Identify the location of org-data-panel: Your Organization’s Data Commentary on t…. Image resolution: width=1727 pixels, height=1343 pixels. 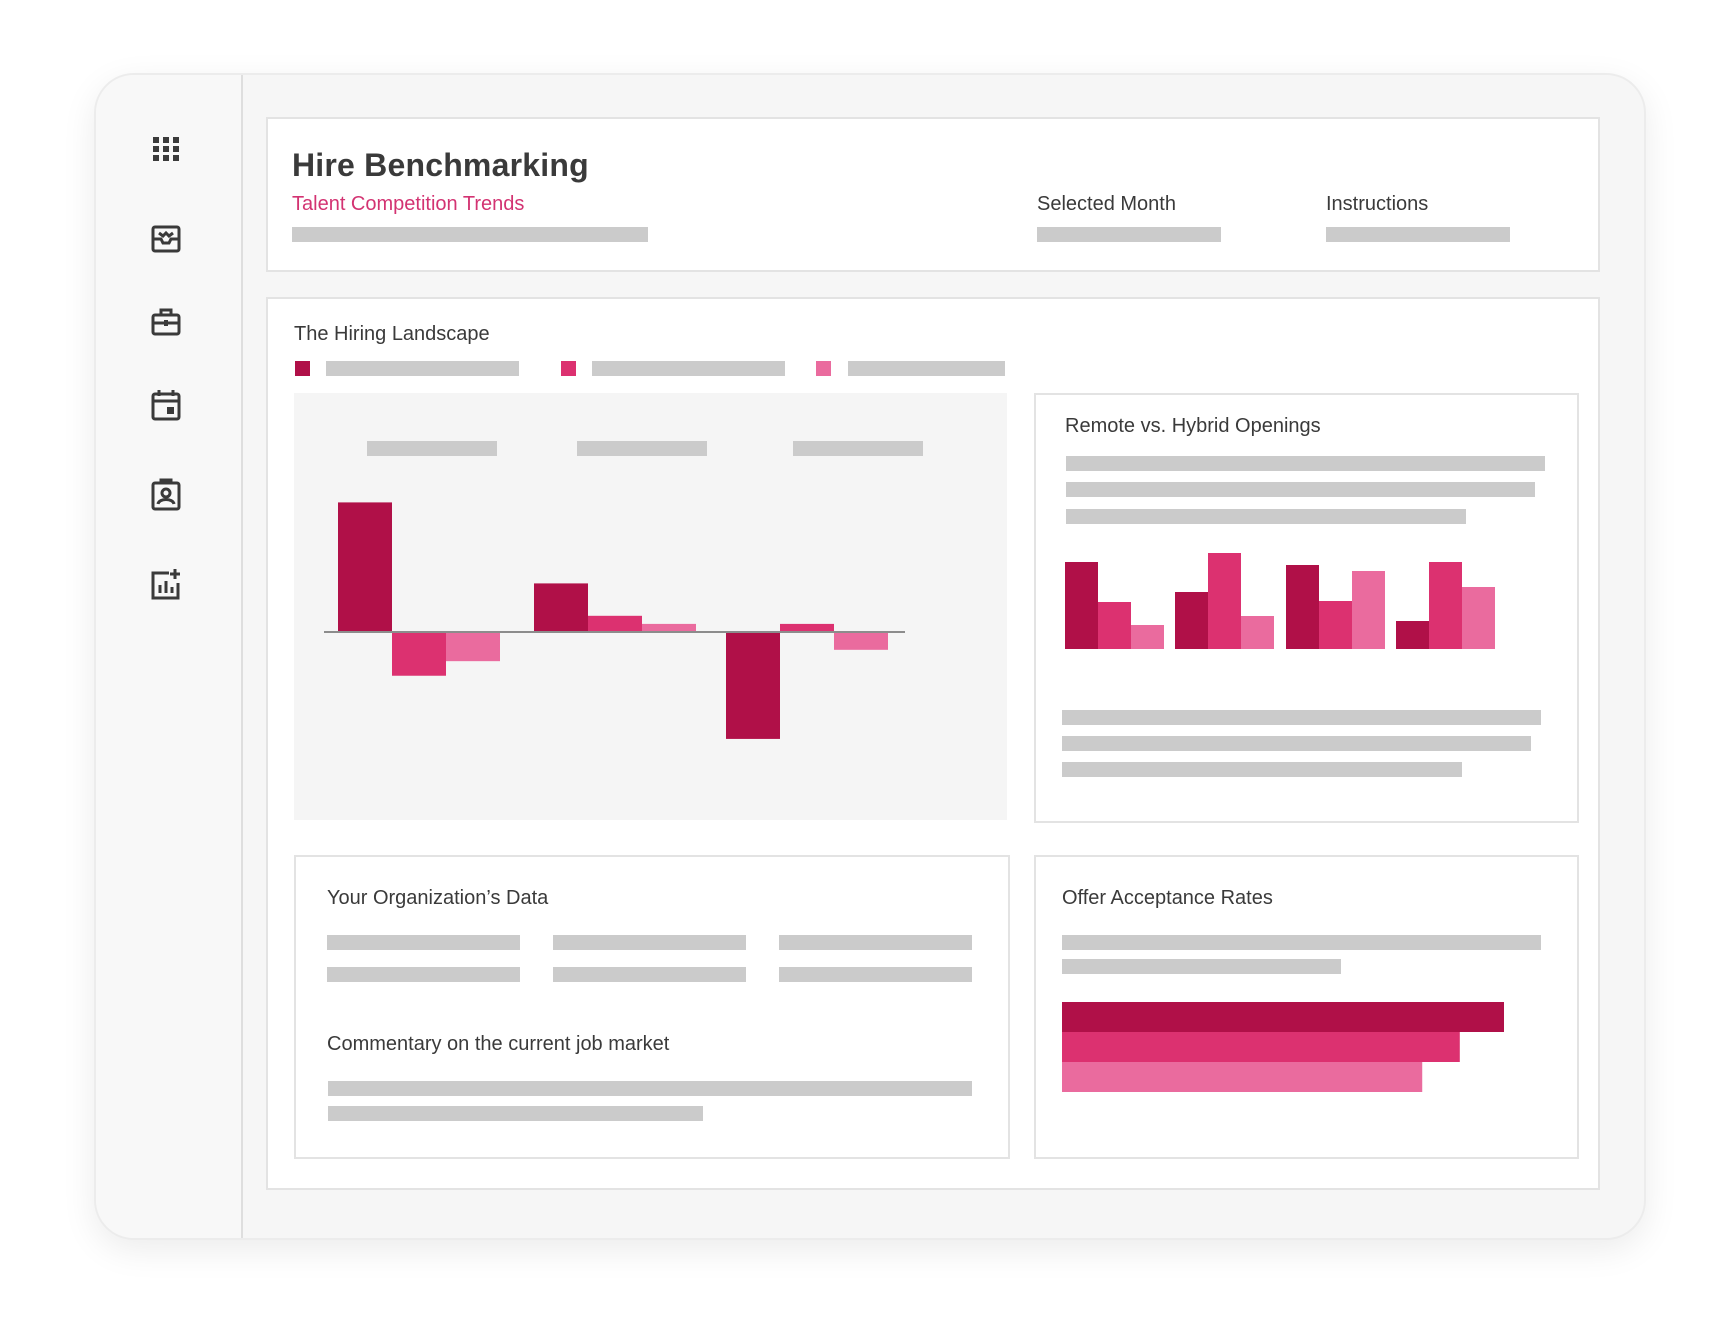
(652, 1007).